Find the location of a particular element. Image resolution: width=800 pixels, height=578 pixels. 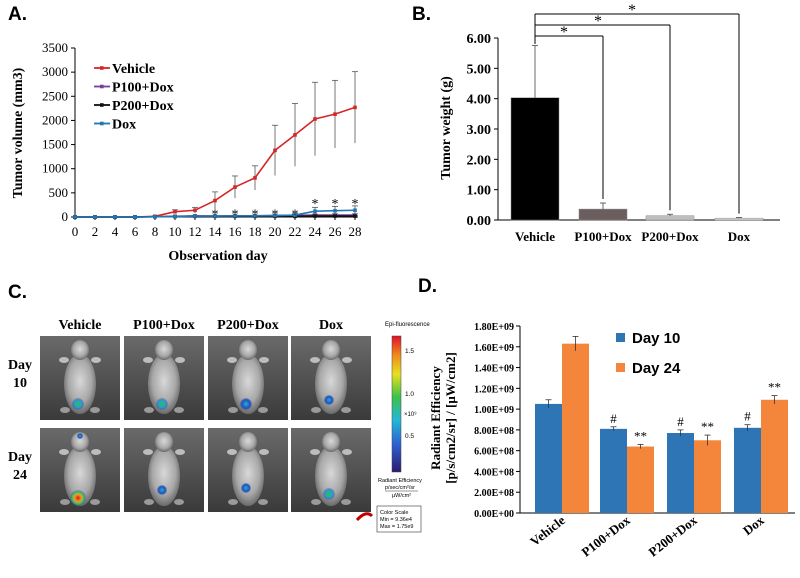

b-ytick-label-2: 2.00 is located at coordinates (479, 160).